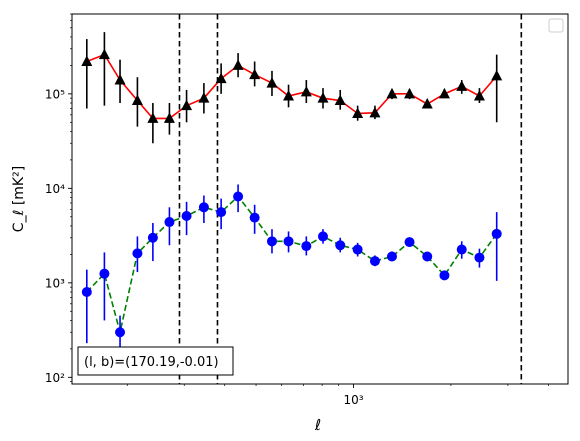  I want to click on annotation: (l, b)=(170.19,-0.01), so click(155, 361).